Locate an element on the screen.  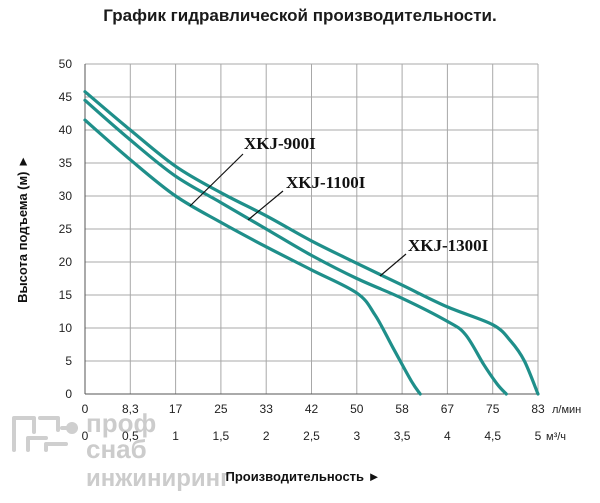
y-tick-label: 25 is located at coordinates (66, 229).